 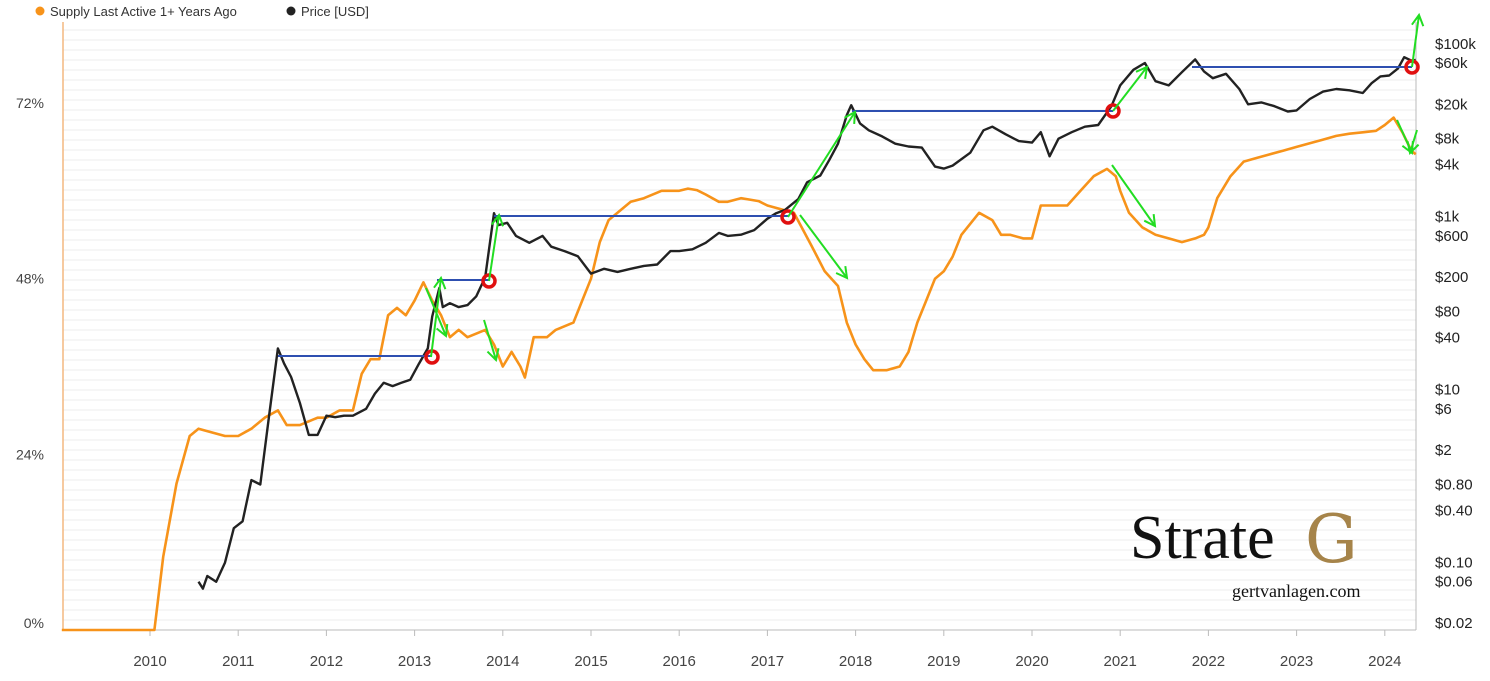 I want to click on y-right-tick-label: $80, so click(x=1447, y=312).